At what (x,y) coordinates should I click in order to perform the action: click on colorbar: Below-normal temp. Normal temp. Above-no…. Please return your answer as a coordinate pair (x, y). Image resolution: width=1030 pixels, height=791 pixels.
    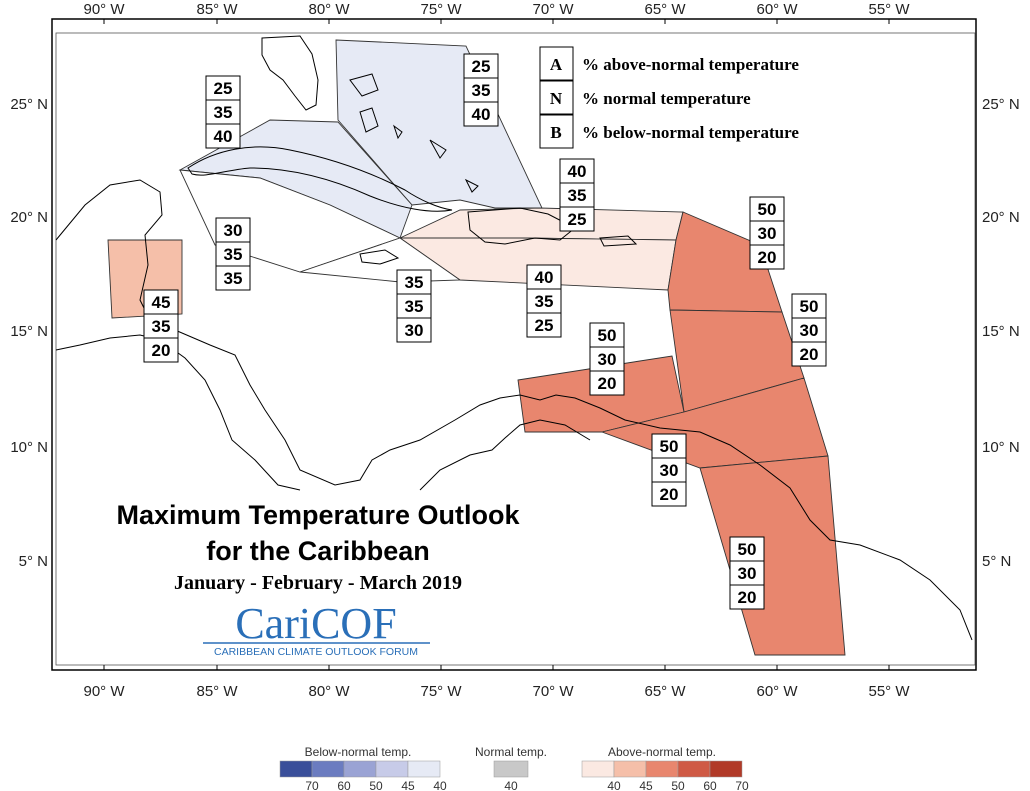
    Looking at the image, I should click on (514, 768).